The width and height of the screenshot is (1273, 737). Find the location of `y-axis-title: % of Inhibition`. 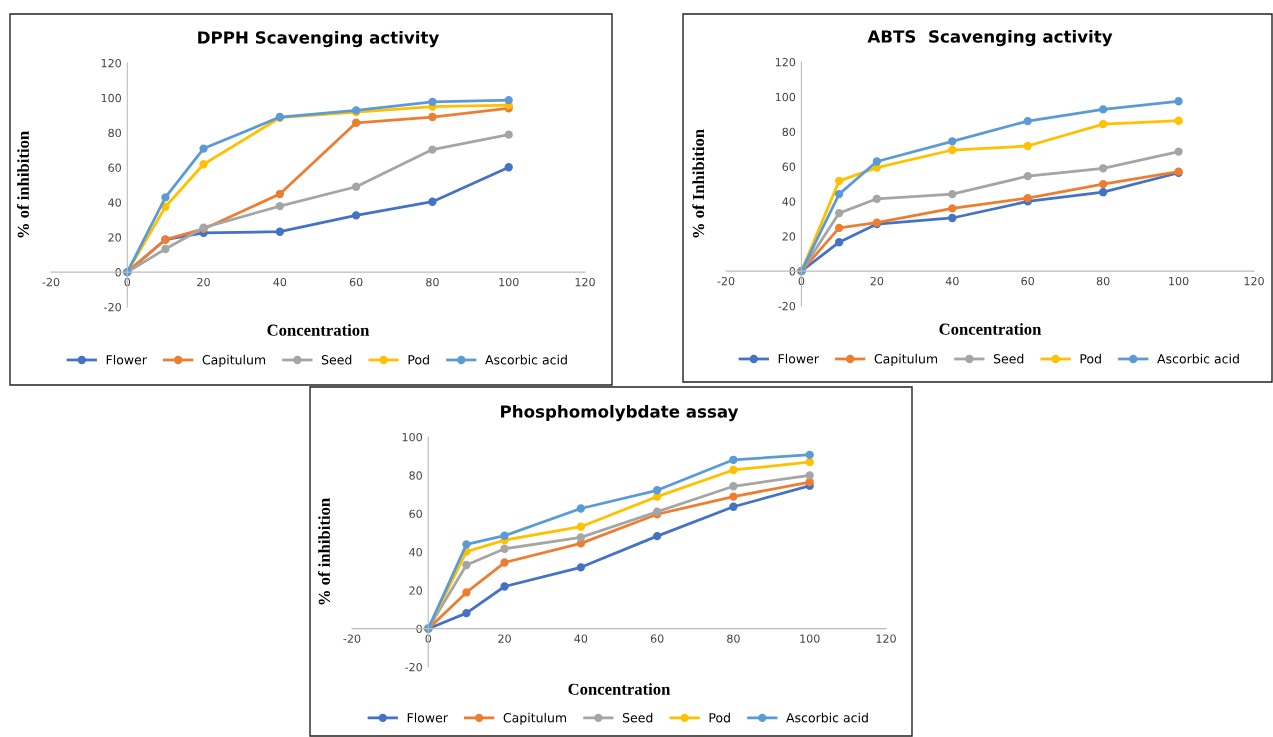

y-axis-title: % of Inhibition is located at coordinates (698, 183).